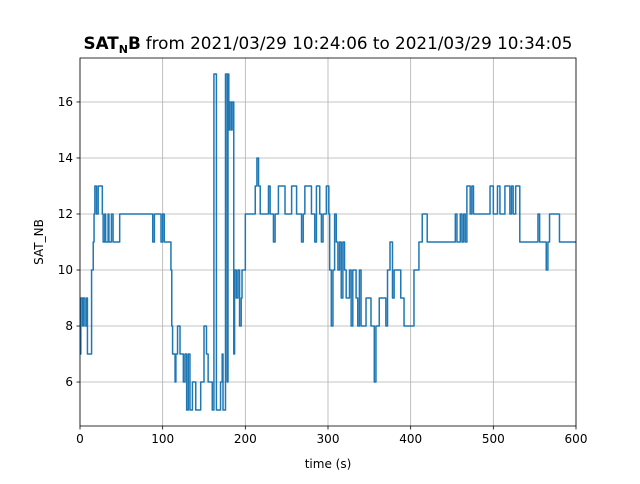 The width and height of the screenshot is (640, 484). Describe the element at coordinates (134, 43) in the screenshot. I see `title-bold-end: B` at that location.